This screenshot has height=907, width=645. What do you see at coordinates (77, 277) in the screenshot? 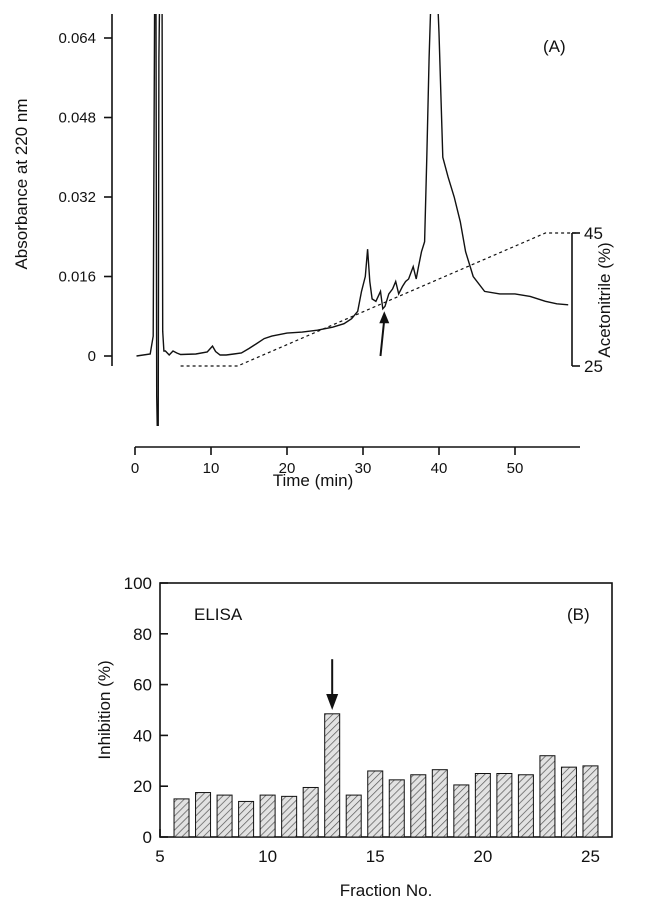
I see `panel-a-y-tick-label: 0.016` at bounding box center [77, 277].